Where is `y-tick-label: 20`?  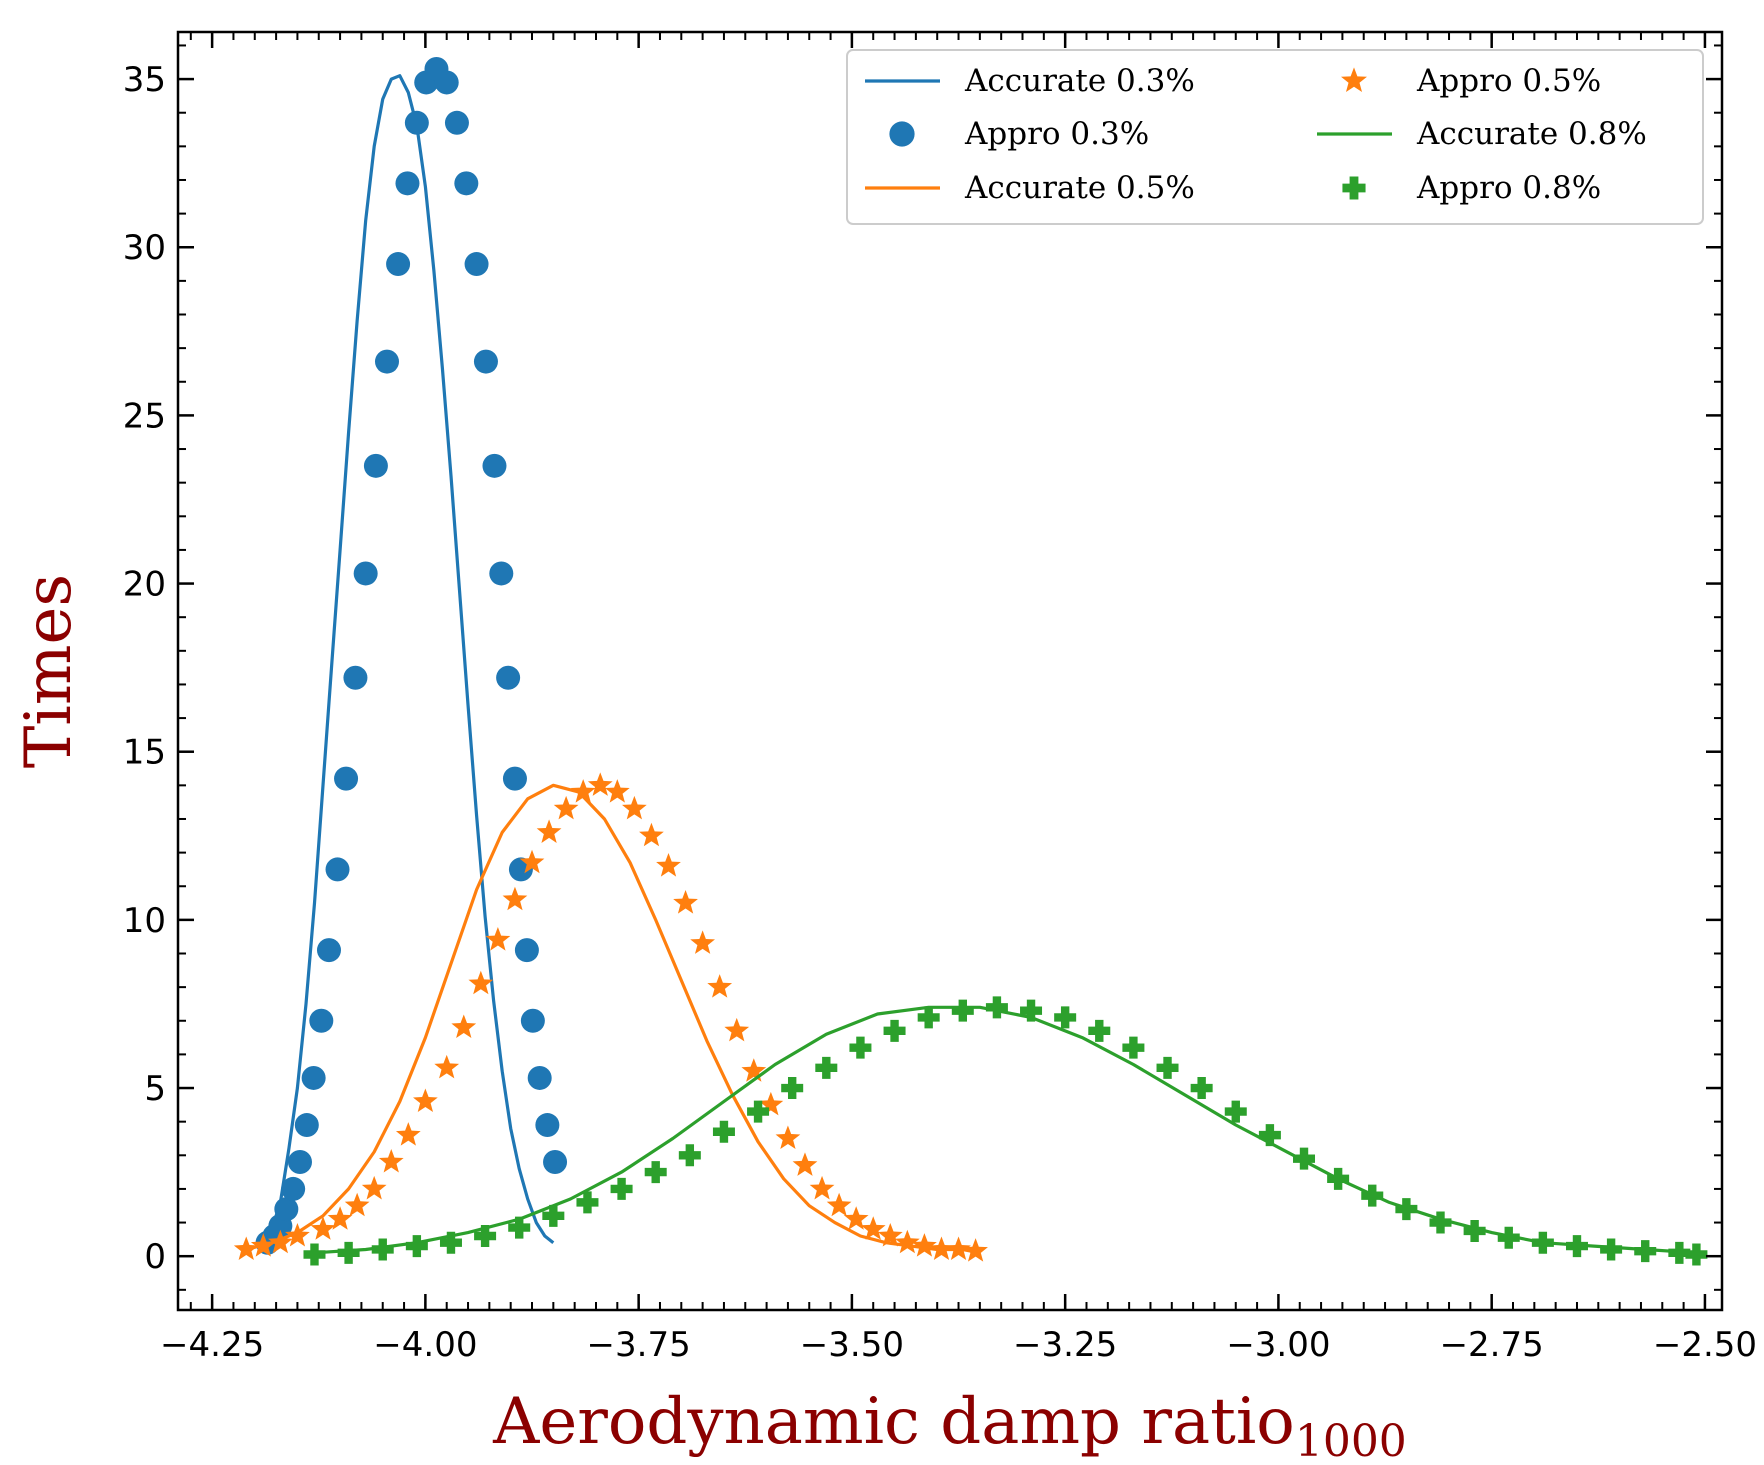
y-tick-label: 20 is located at coordinates (144, 585).